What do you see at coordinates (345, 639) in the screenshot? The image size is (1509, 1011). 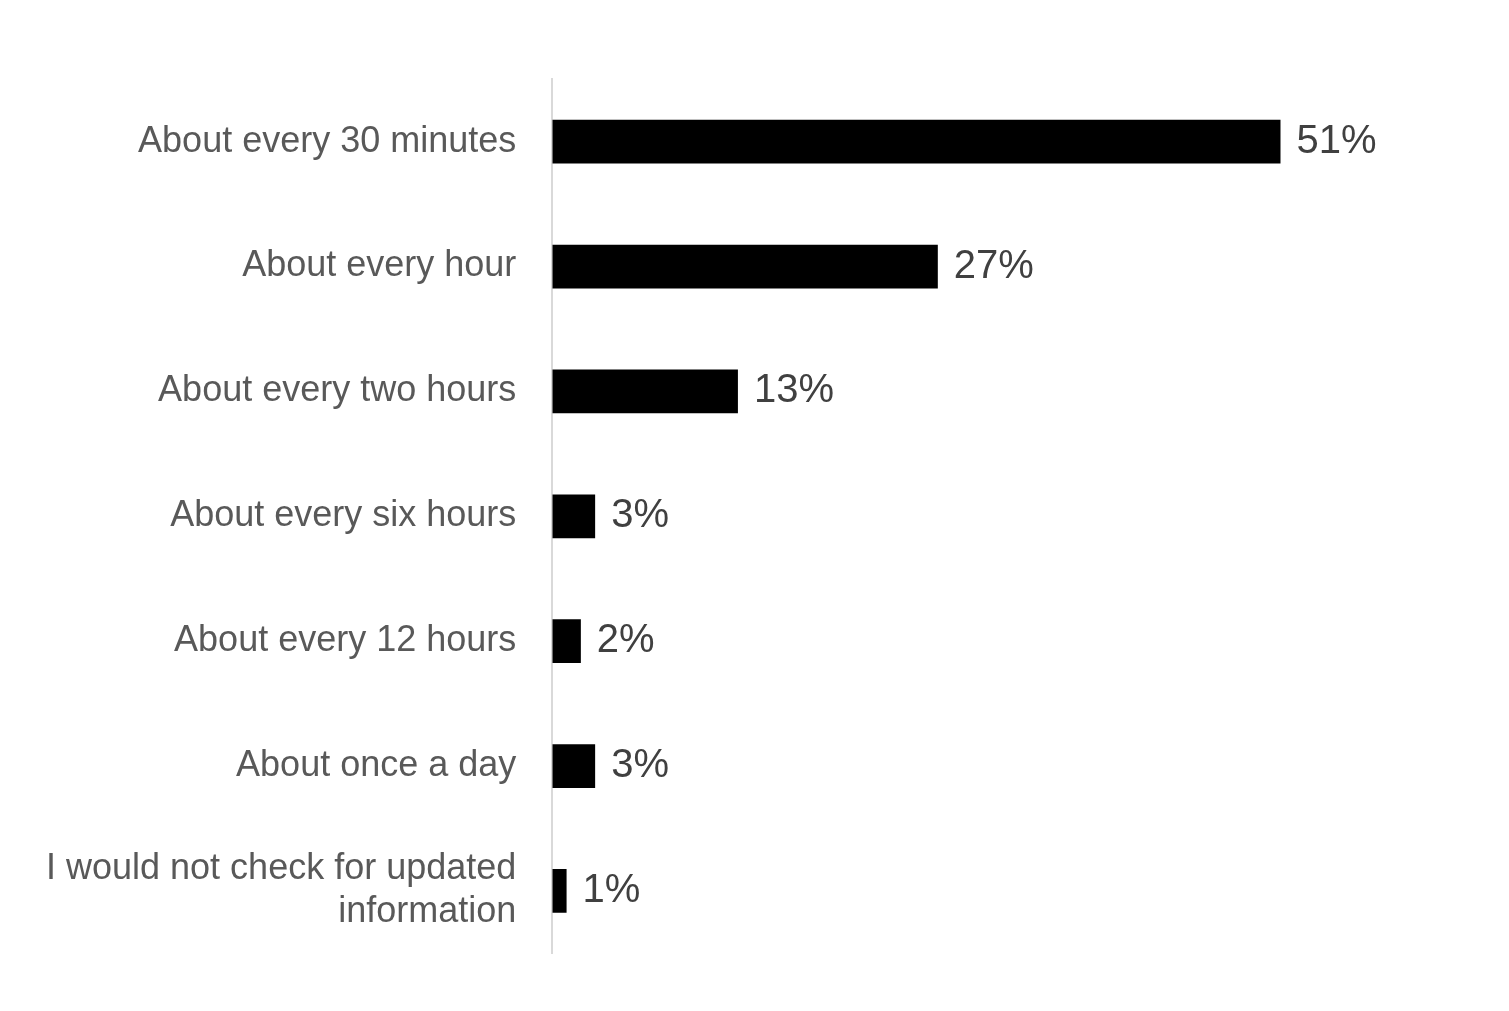 I see `y-tick-label: About every 12 hours` at bounding box center [345, 639].